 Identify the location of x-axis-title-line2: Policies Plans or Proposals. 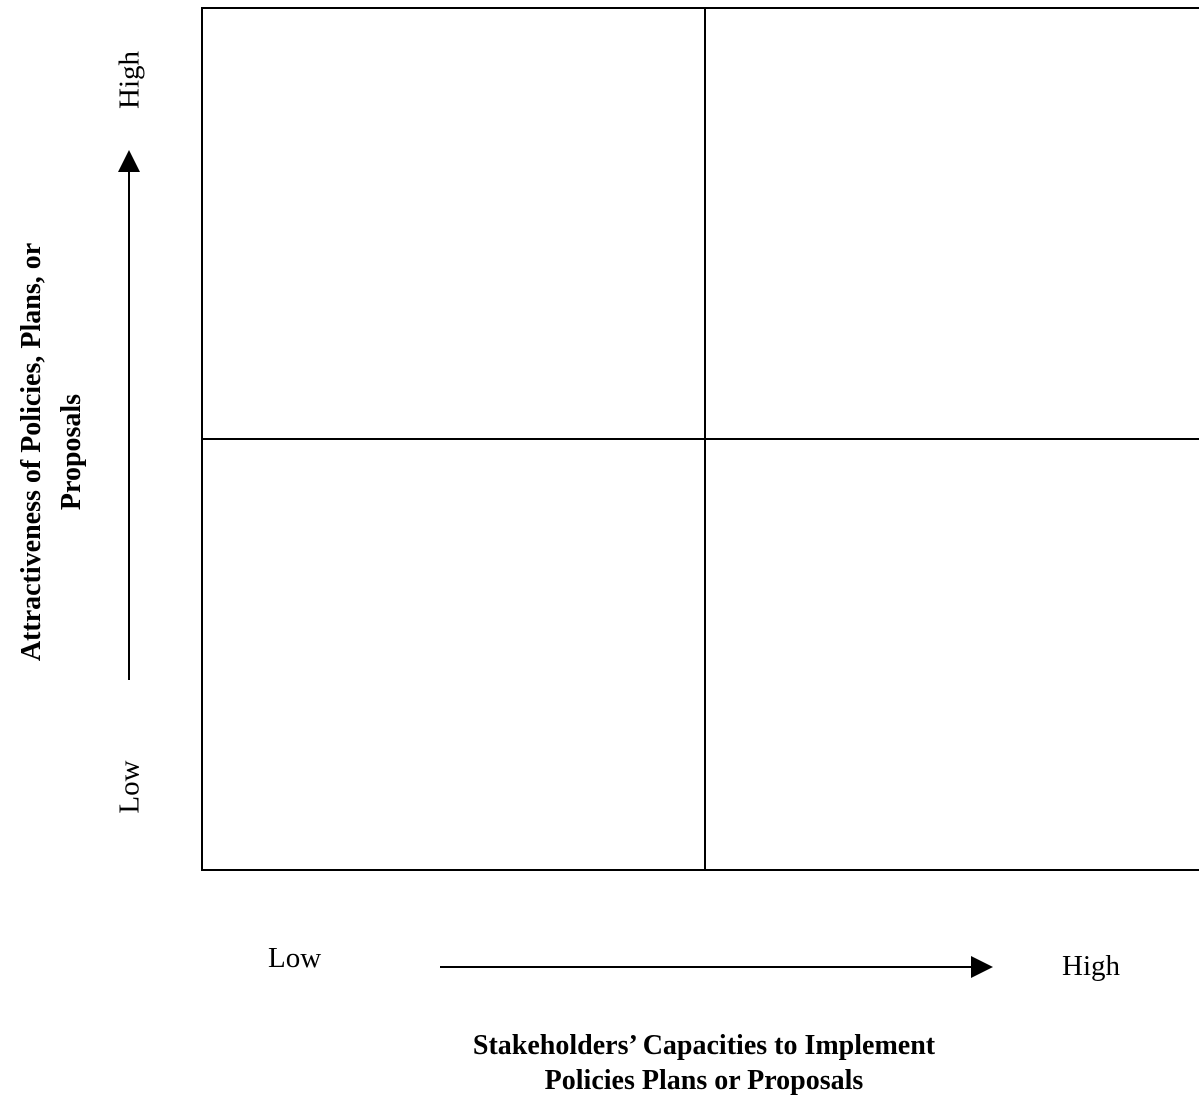
(704, 1080).